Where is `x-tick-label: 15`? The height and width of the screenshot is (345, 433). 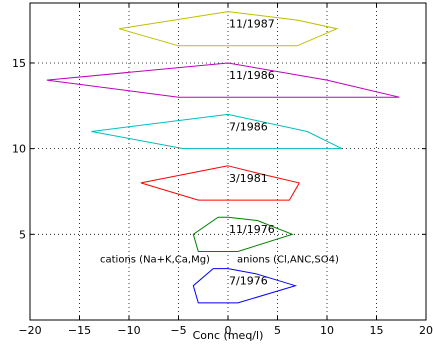 x-tick-label: 15 is located at coordinates (377, 330).